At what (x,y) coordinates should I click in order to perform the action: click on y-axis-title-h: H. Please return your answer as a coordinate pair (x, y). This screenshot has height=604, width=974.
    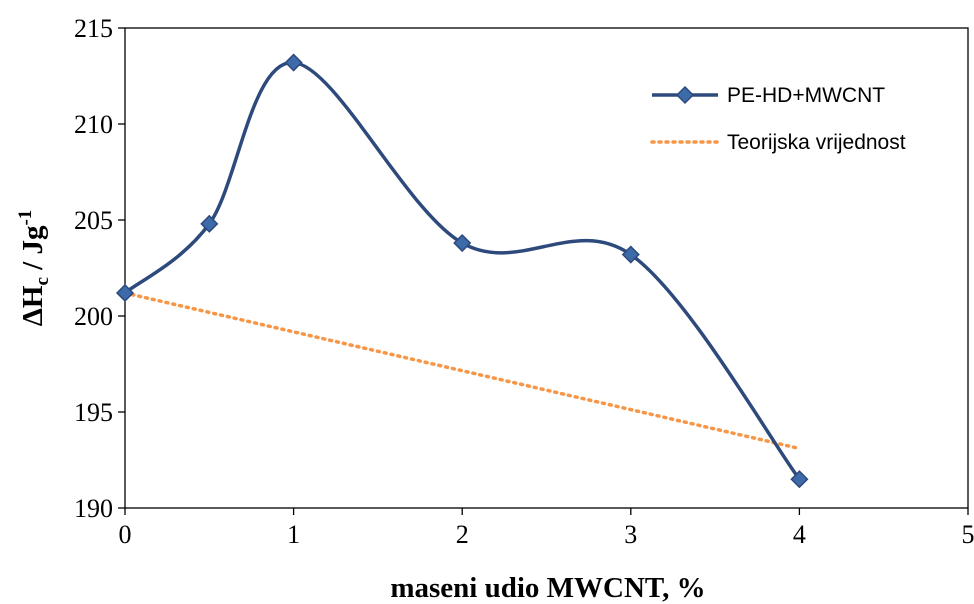
    Looking at the image, I should click on (33, 296).